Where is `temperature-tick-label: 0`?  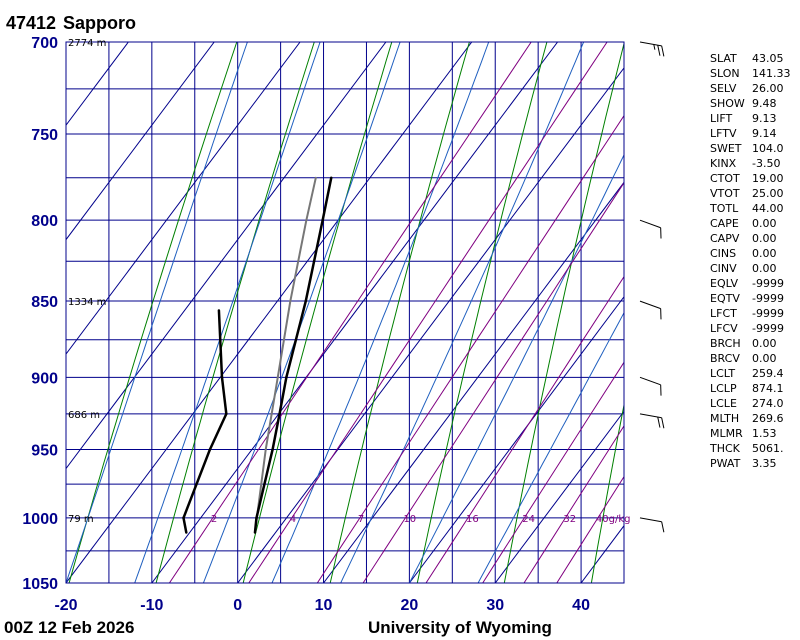
temperature-tick-label: 0 is located at coordinates (237, 605).